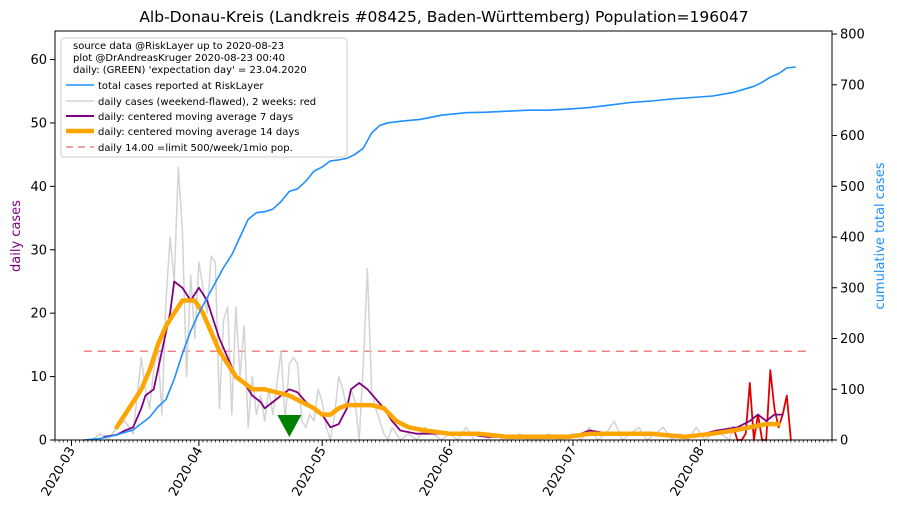 This screenshot has width=897, height=516. I want to click on legend-label-ma14: daily: centered moving average 14 days, so click(198, 132).